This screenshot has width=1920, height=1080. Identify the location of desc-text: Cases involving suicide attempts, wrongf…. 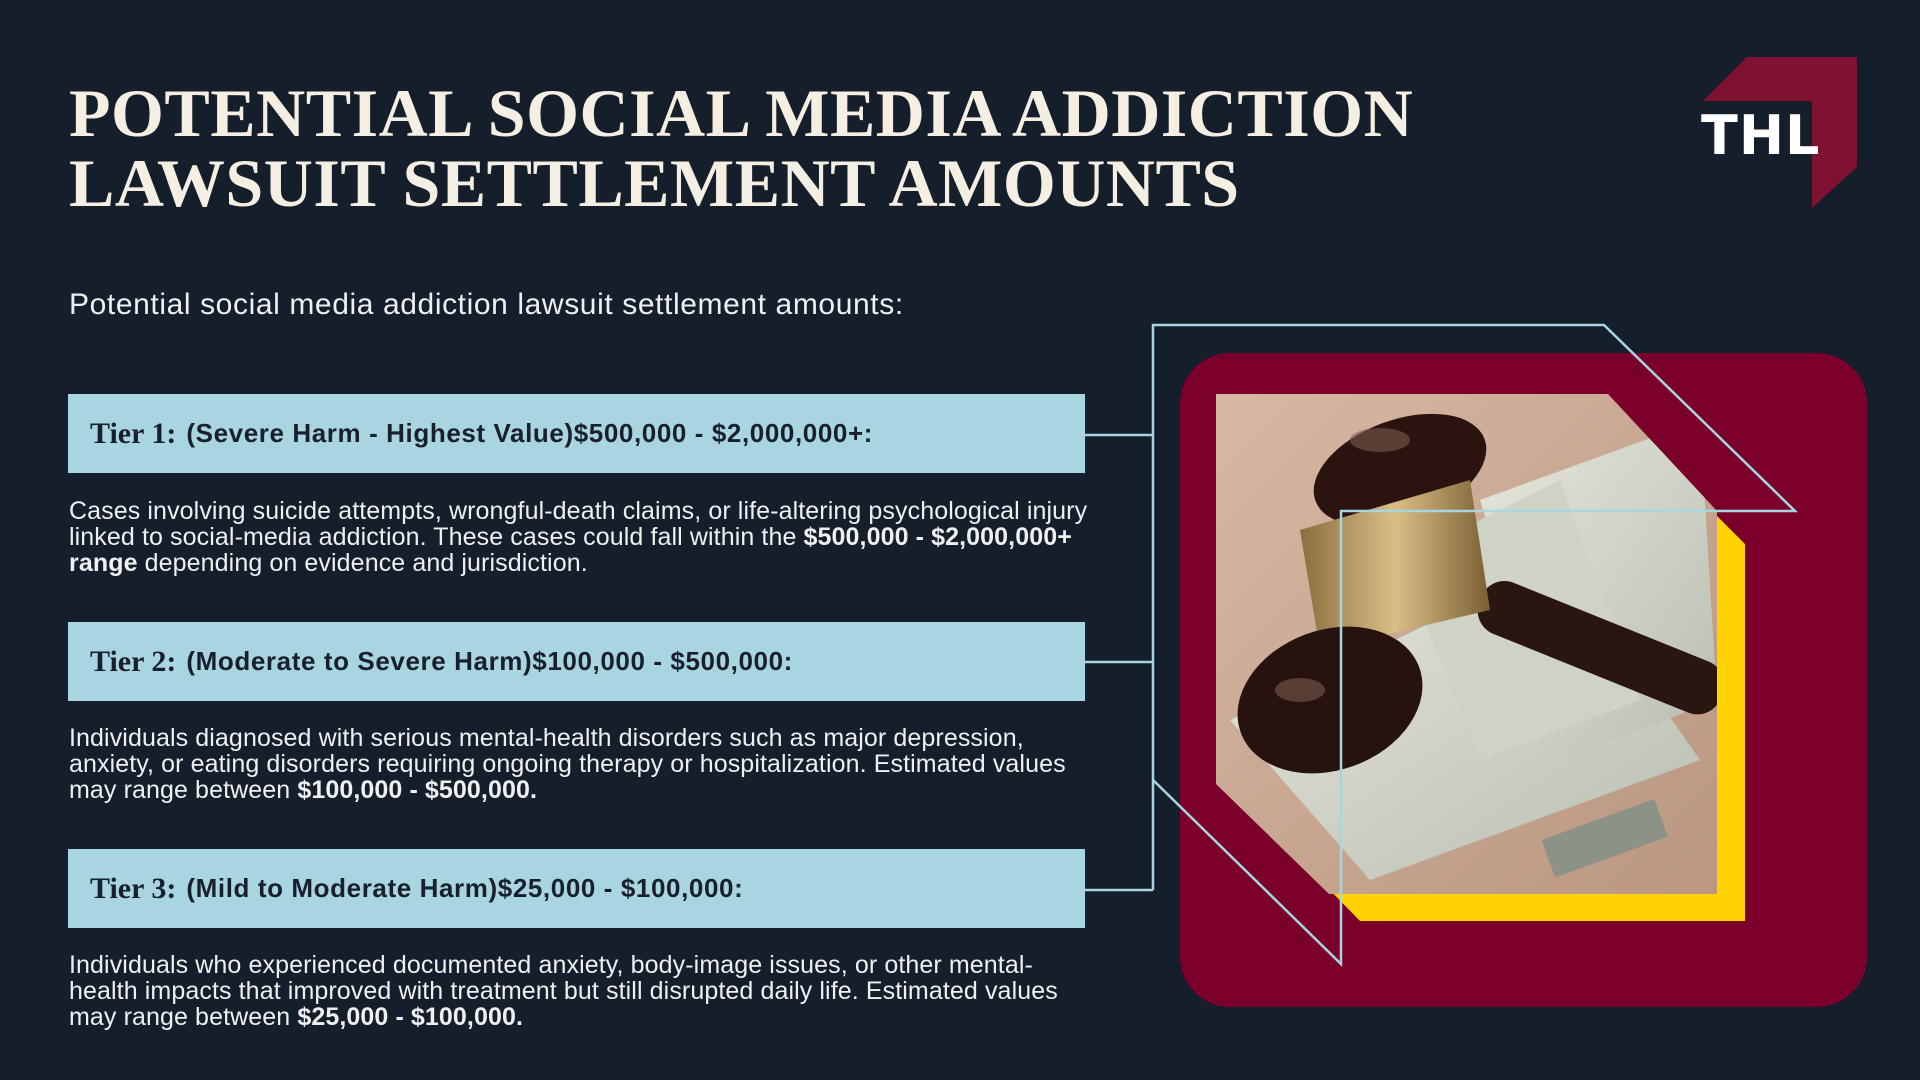
(578, 524).